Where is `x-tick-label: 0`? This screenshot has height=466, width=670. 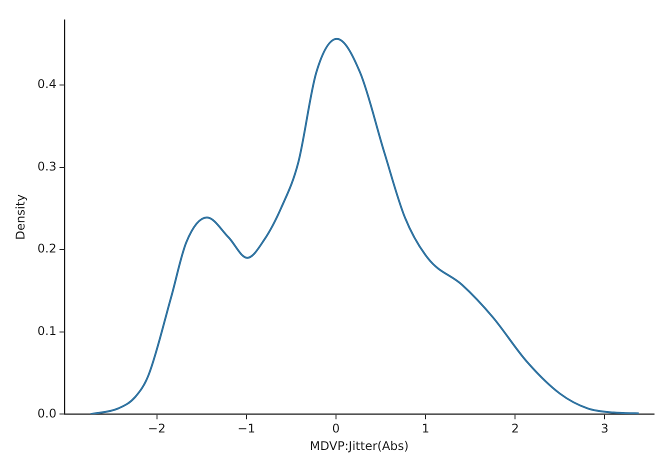 x-tick-label: 0 is located at coordinates (336, 429).